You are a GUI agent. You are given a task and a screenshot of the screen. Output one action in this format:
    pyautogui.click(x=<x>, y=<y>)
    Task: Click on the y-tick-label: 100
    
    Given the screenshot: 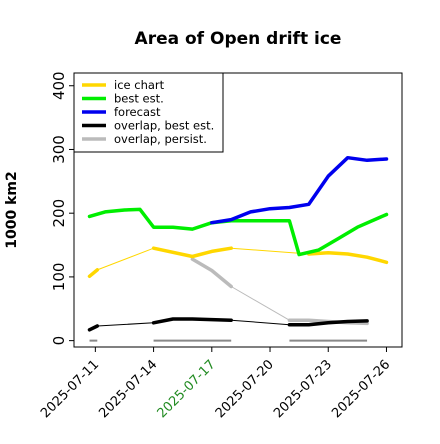 What is the action you would take?
    pyautogui.click(x=59, y=277)
    